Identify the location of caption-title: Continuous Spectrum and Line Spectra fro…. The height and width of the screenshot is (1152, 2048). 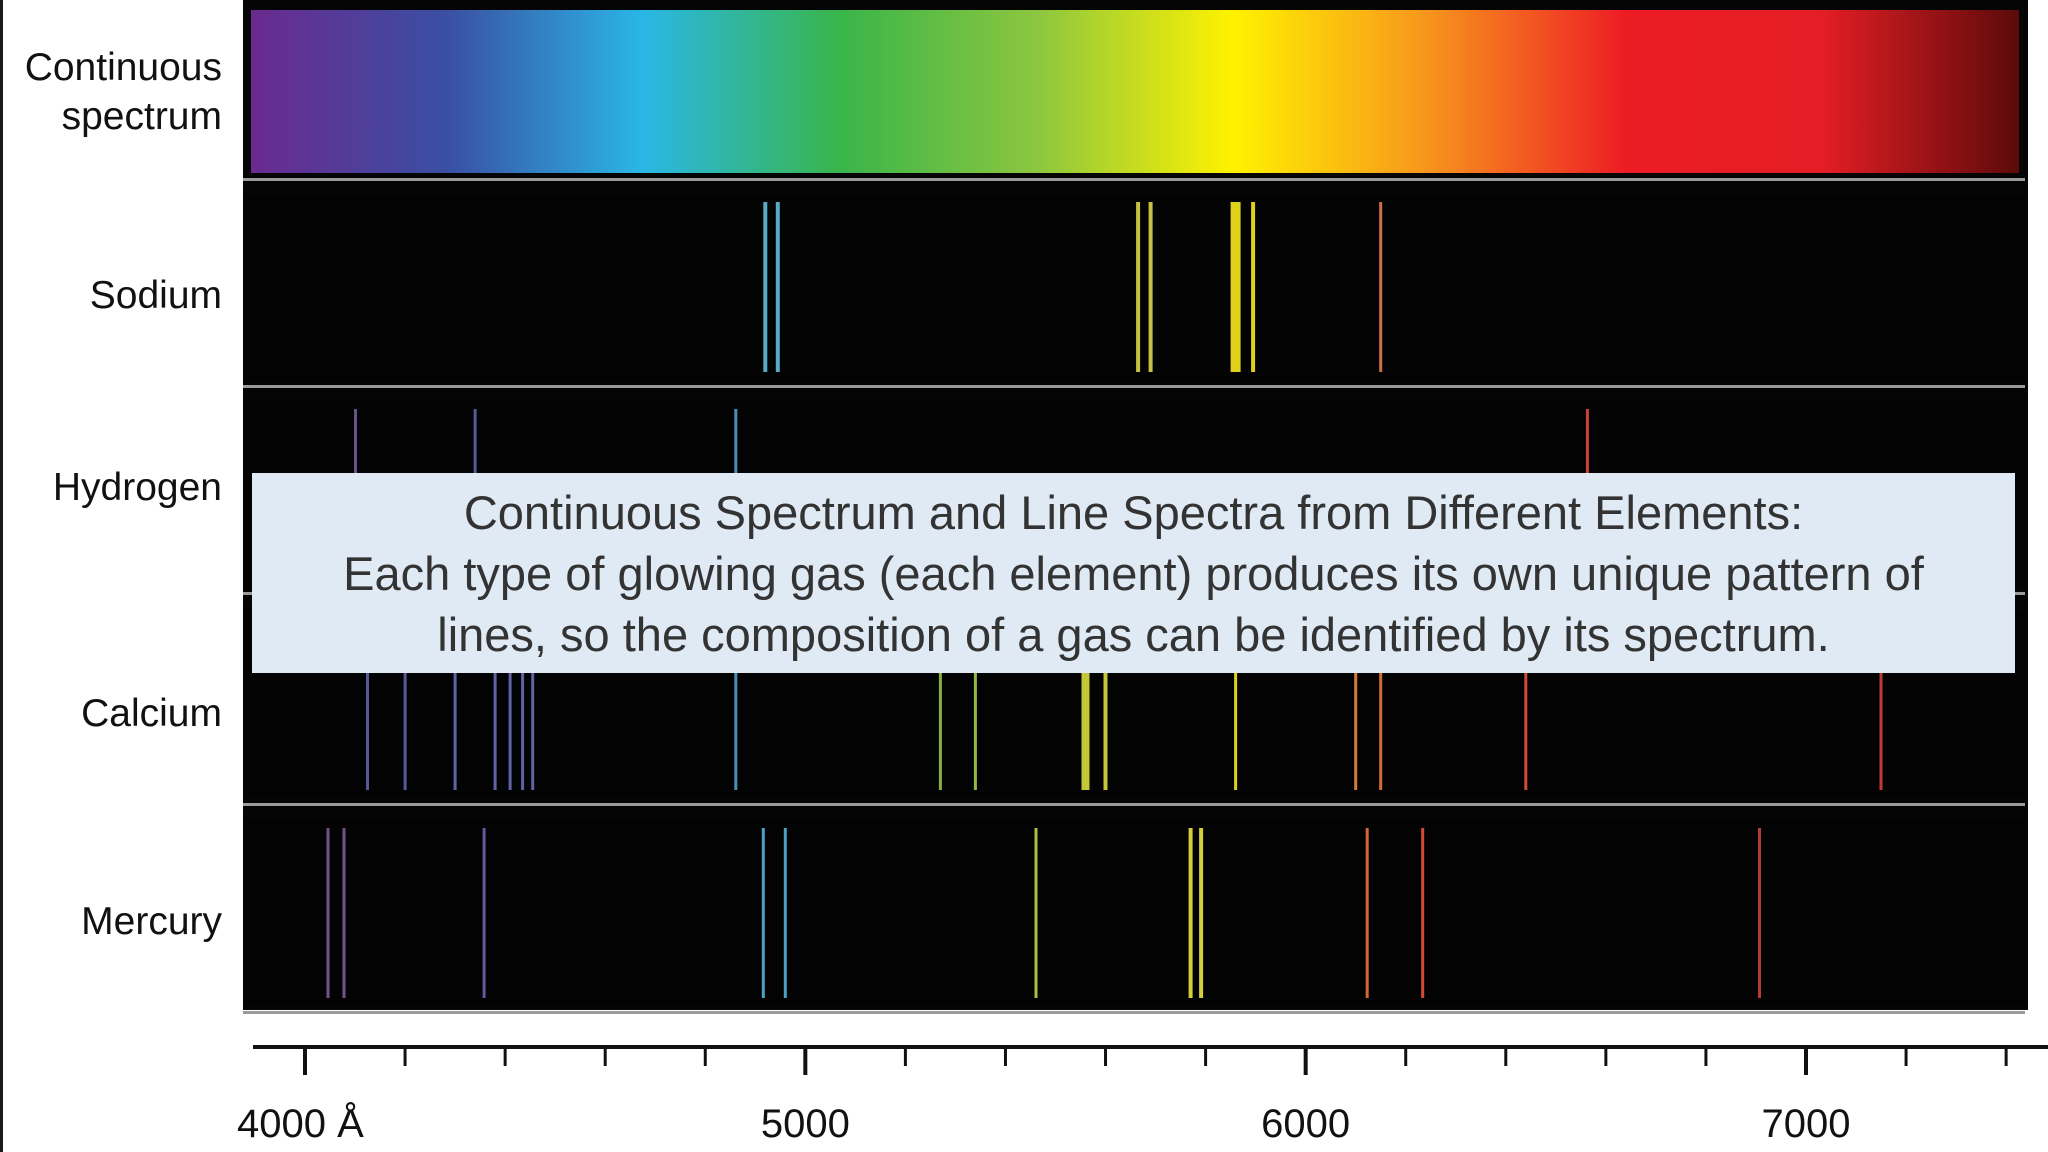
(1133, 512).